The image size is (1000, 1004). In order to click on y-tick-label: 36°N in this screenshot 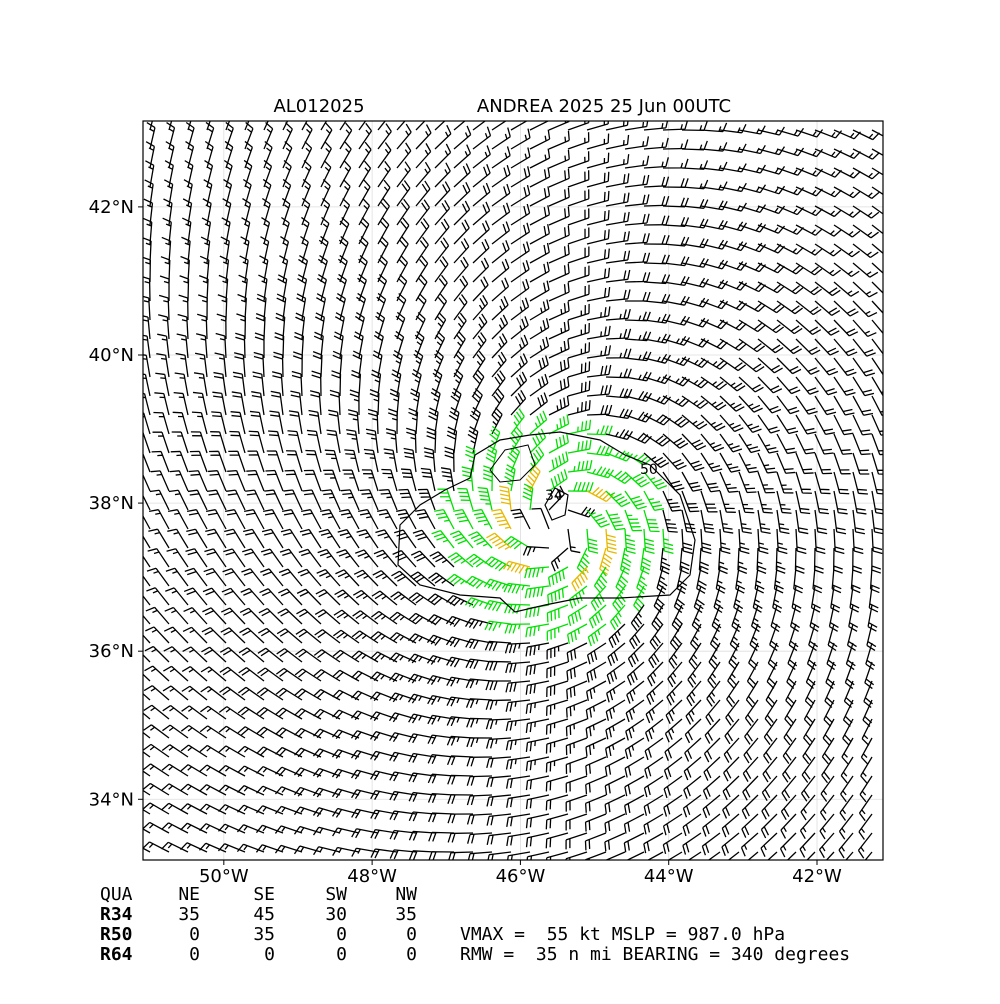, I will do `click(111, 651)`.